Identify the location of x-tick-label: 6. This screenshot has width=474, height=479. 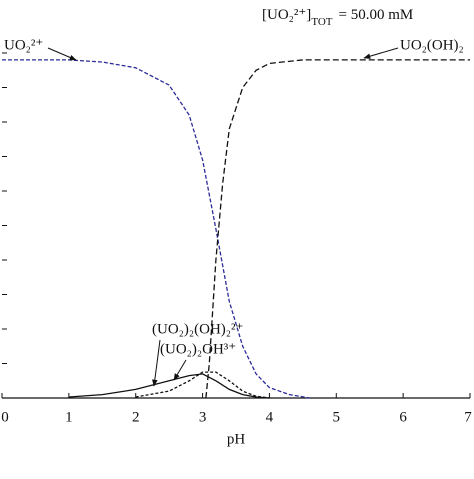
(403, 417).